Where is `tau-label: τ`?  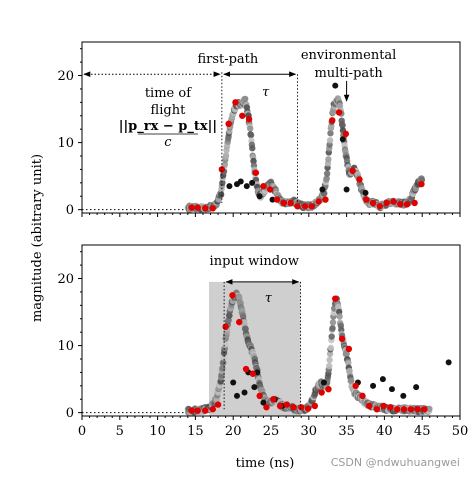 tau-label: τ is located at coordinates (269, 298).